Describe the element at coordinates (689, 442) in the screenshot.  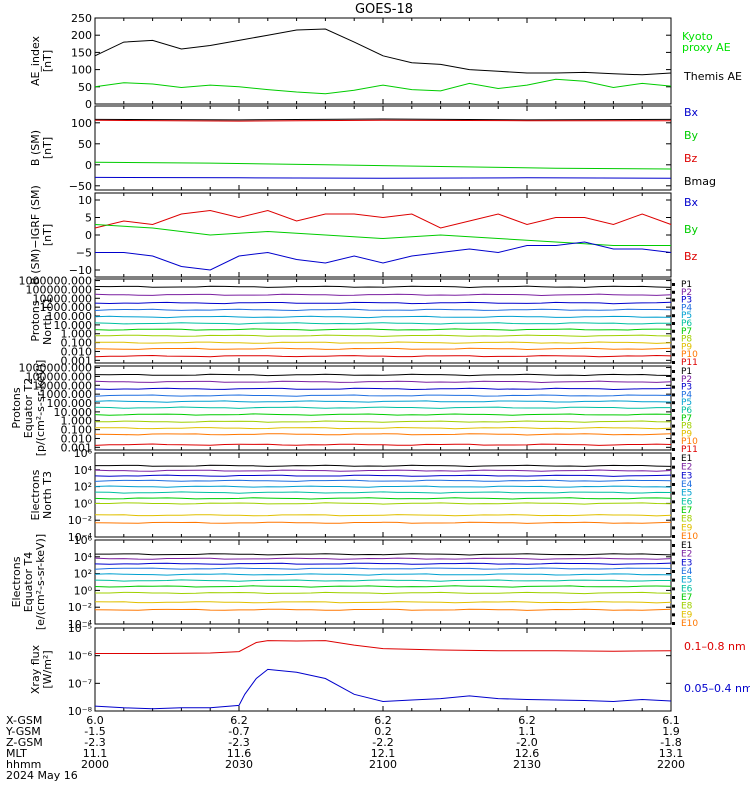
I see `channel-legend-P10: P10` at that location.